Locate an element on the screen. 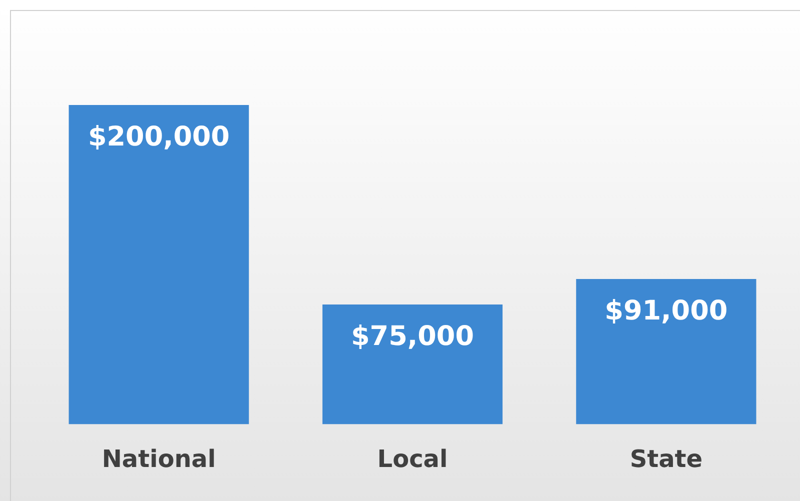 This screenshot has width=800, height=501. x-tick-label: Local is located at coordinates (412, 458).